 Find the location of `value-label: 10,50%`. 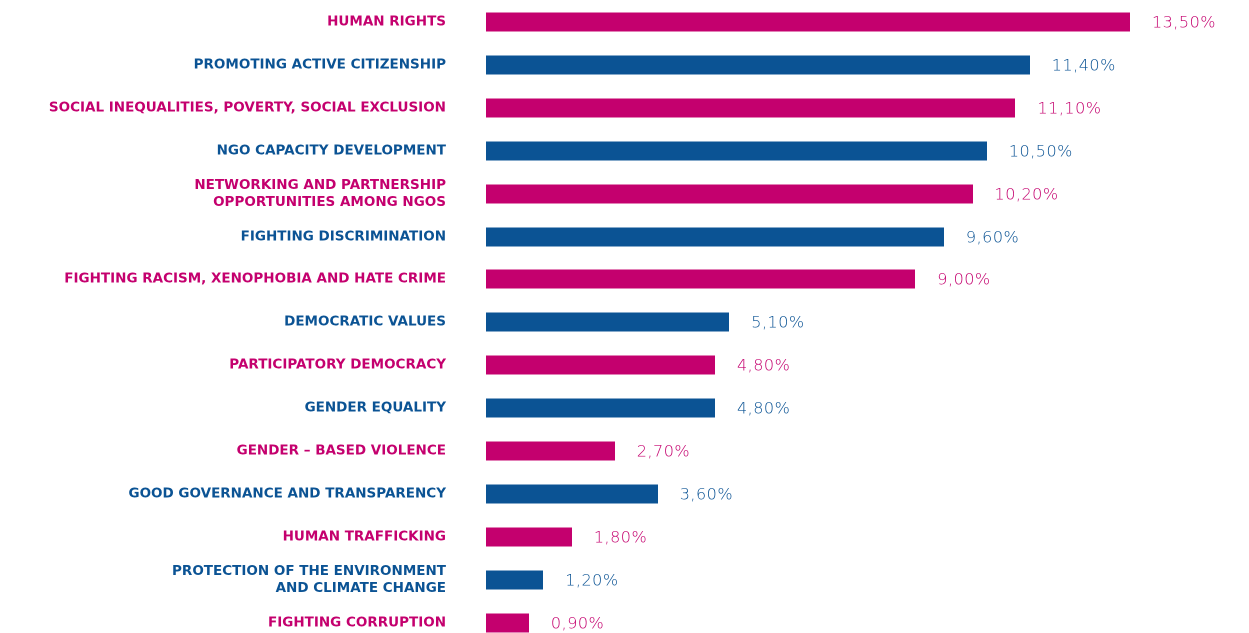

value-label: 10,50% is located at coordinates (1040, 151).